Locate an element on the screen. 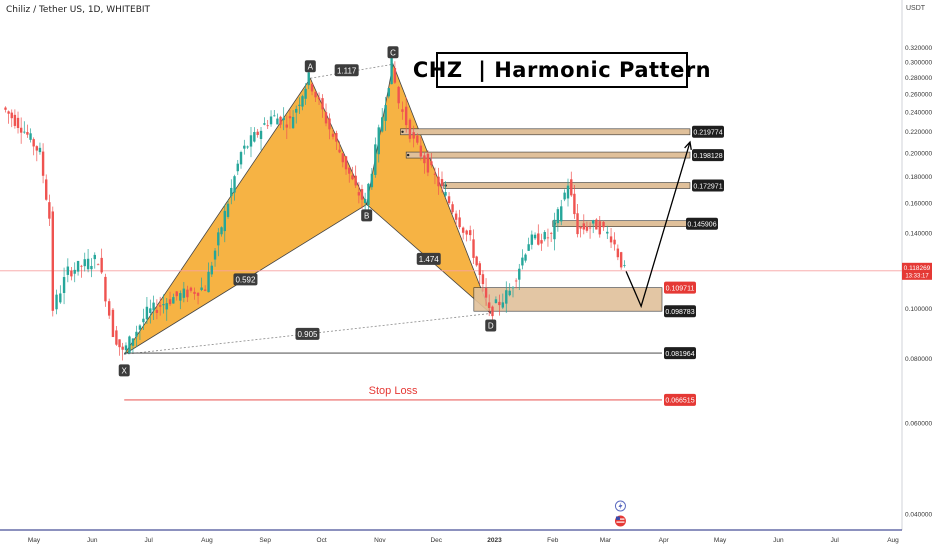 This screenshot has height=555, width=932. x-tick-label: Feb is located at coordinates (553, 540).